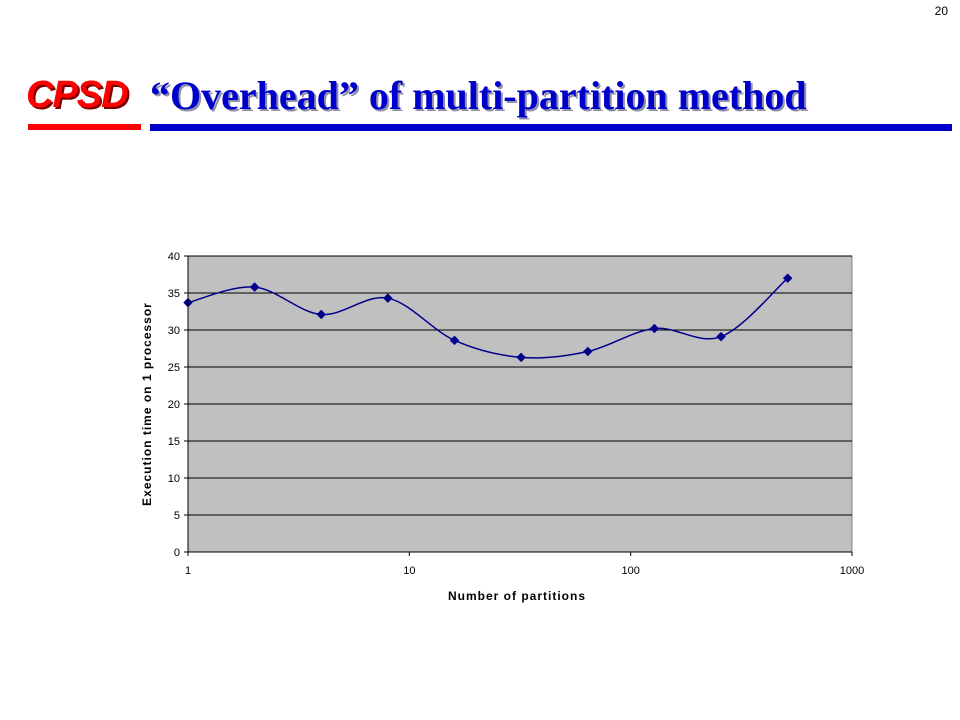 Image resolution: width=960 pixels, height=720 pixels. Describe the element at coordinates (852, 571) in the screenshot. I see `x-tick-label: 1000` at that location.